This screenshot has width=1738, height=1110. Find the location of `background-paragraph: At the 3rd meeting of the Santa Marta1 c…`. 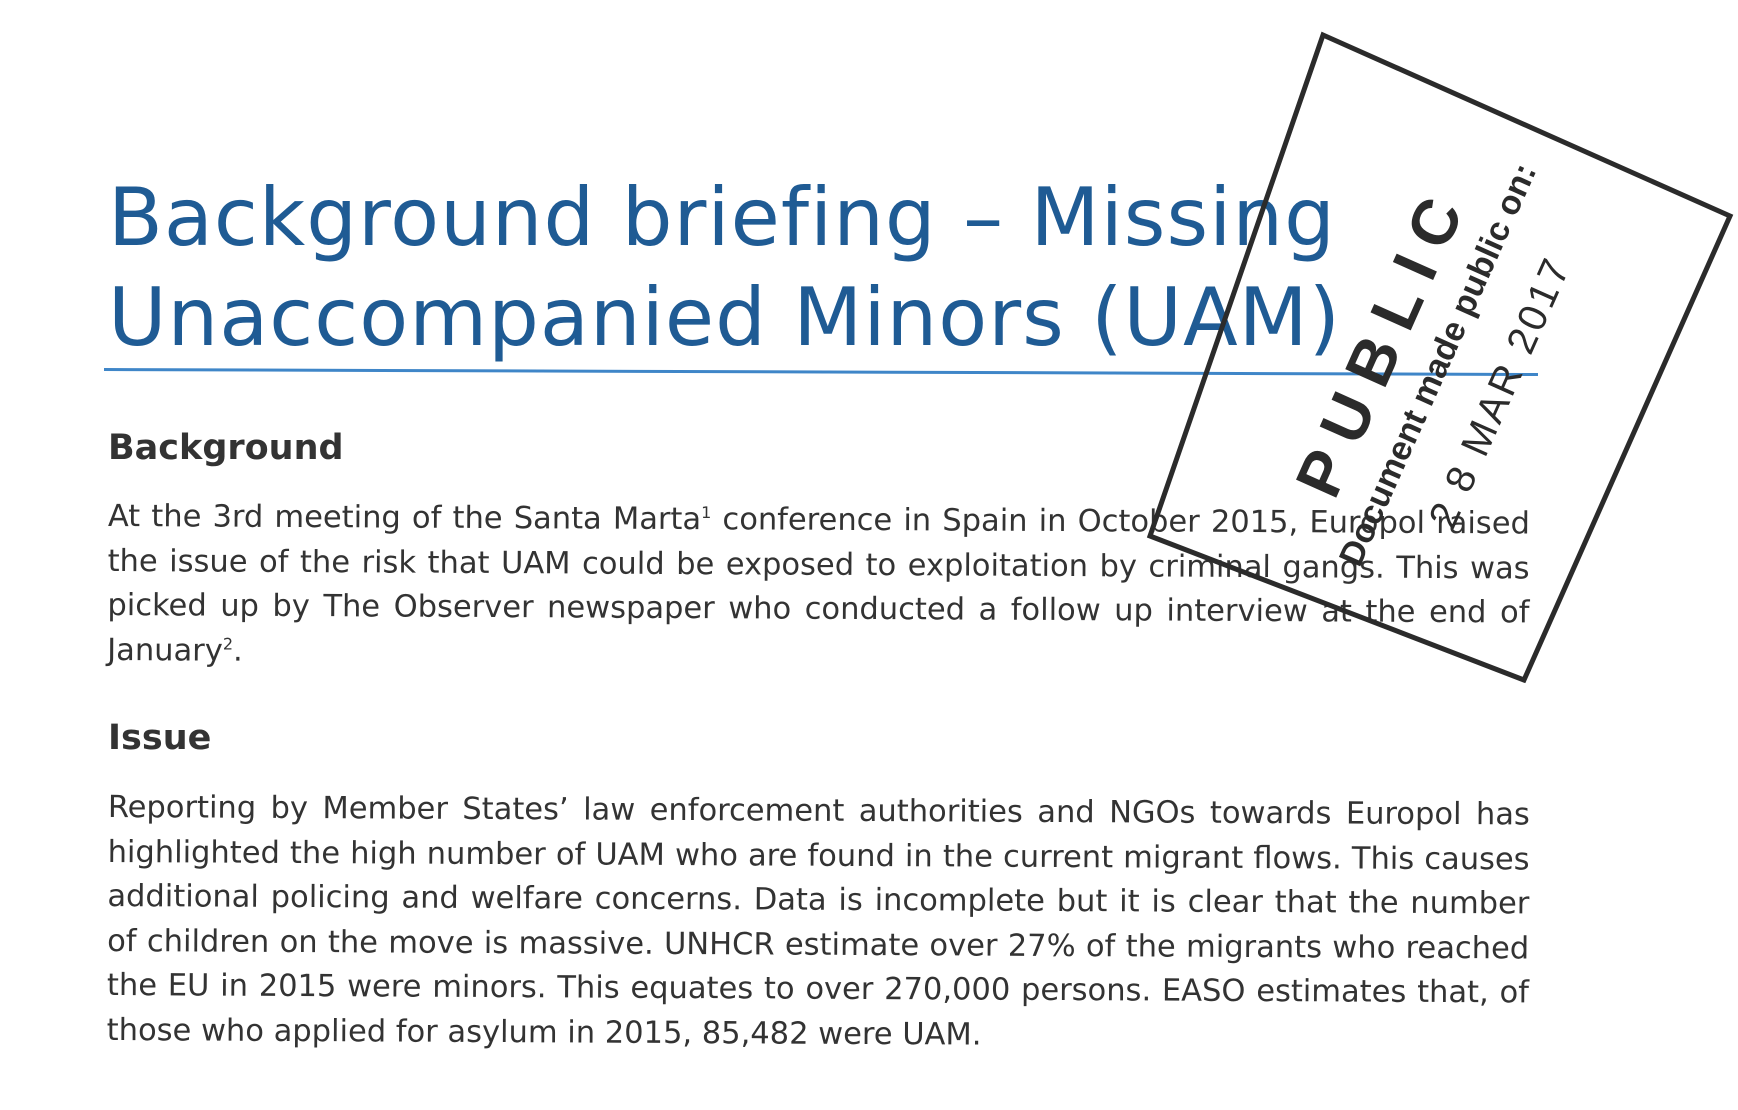

background-paragraph: At the 3rd meeting of the Santa Marta1 c… is located at coordinates (818, 587).